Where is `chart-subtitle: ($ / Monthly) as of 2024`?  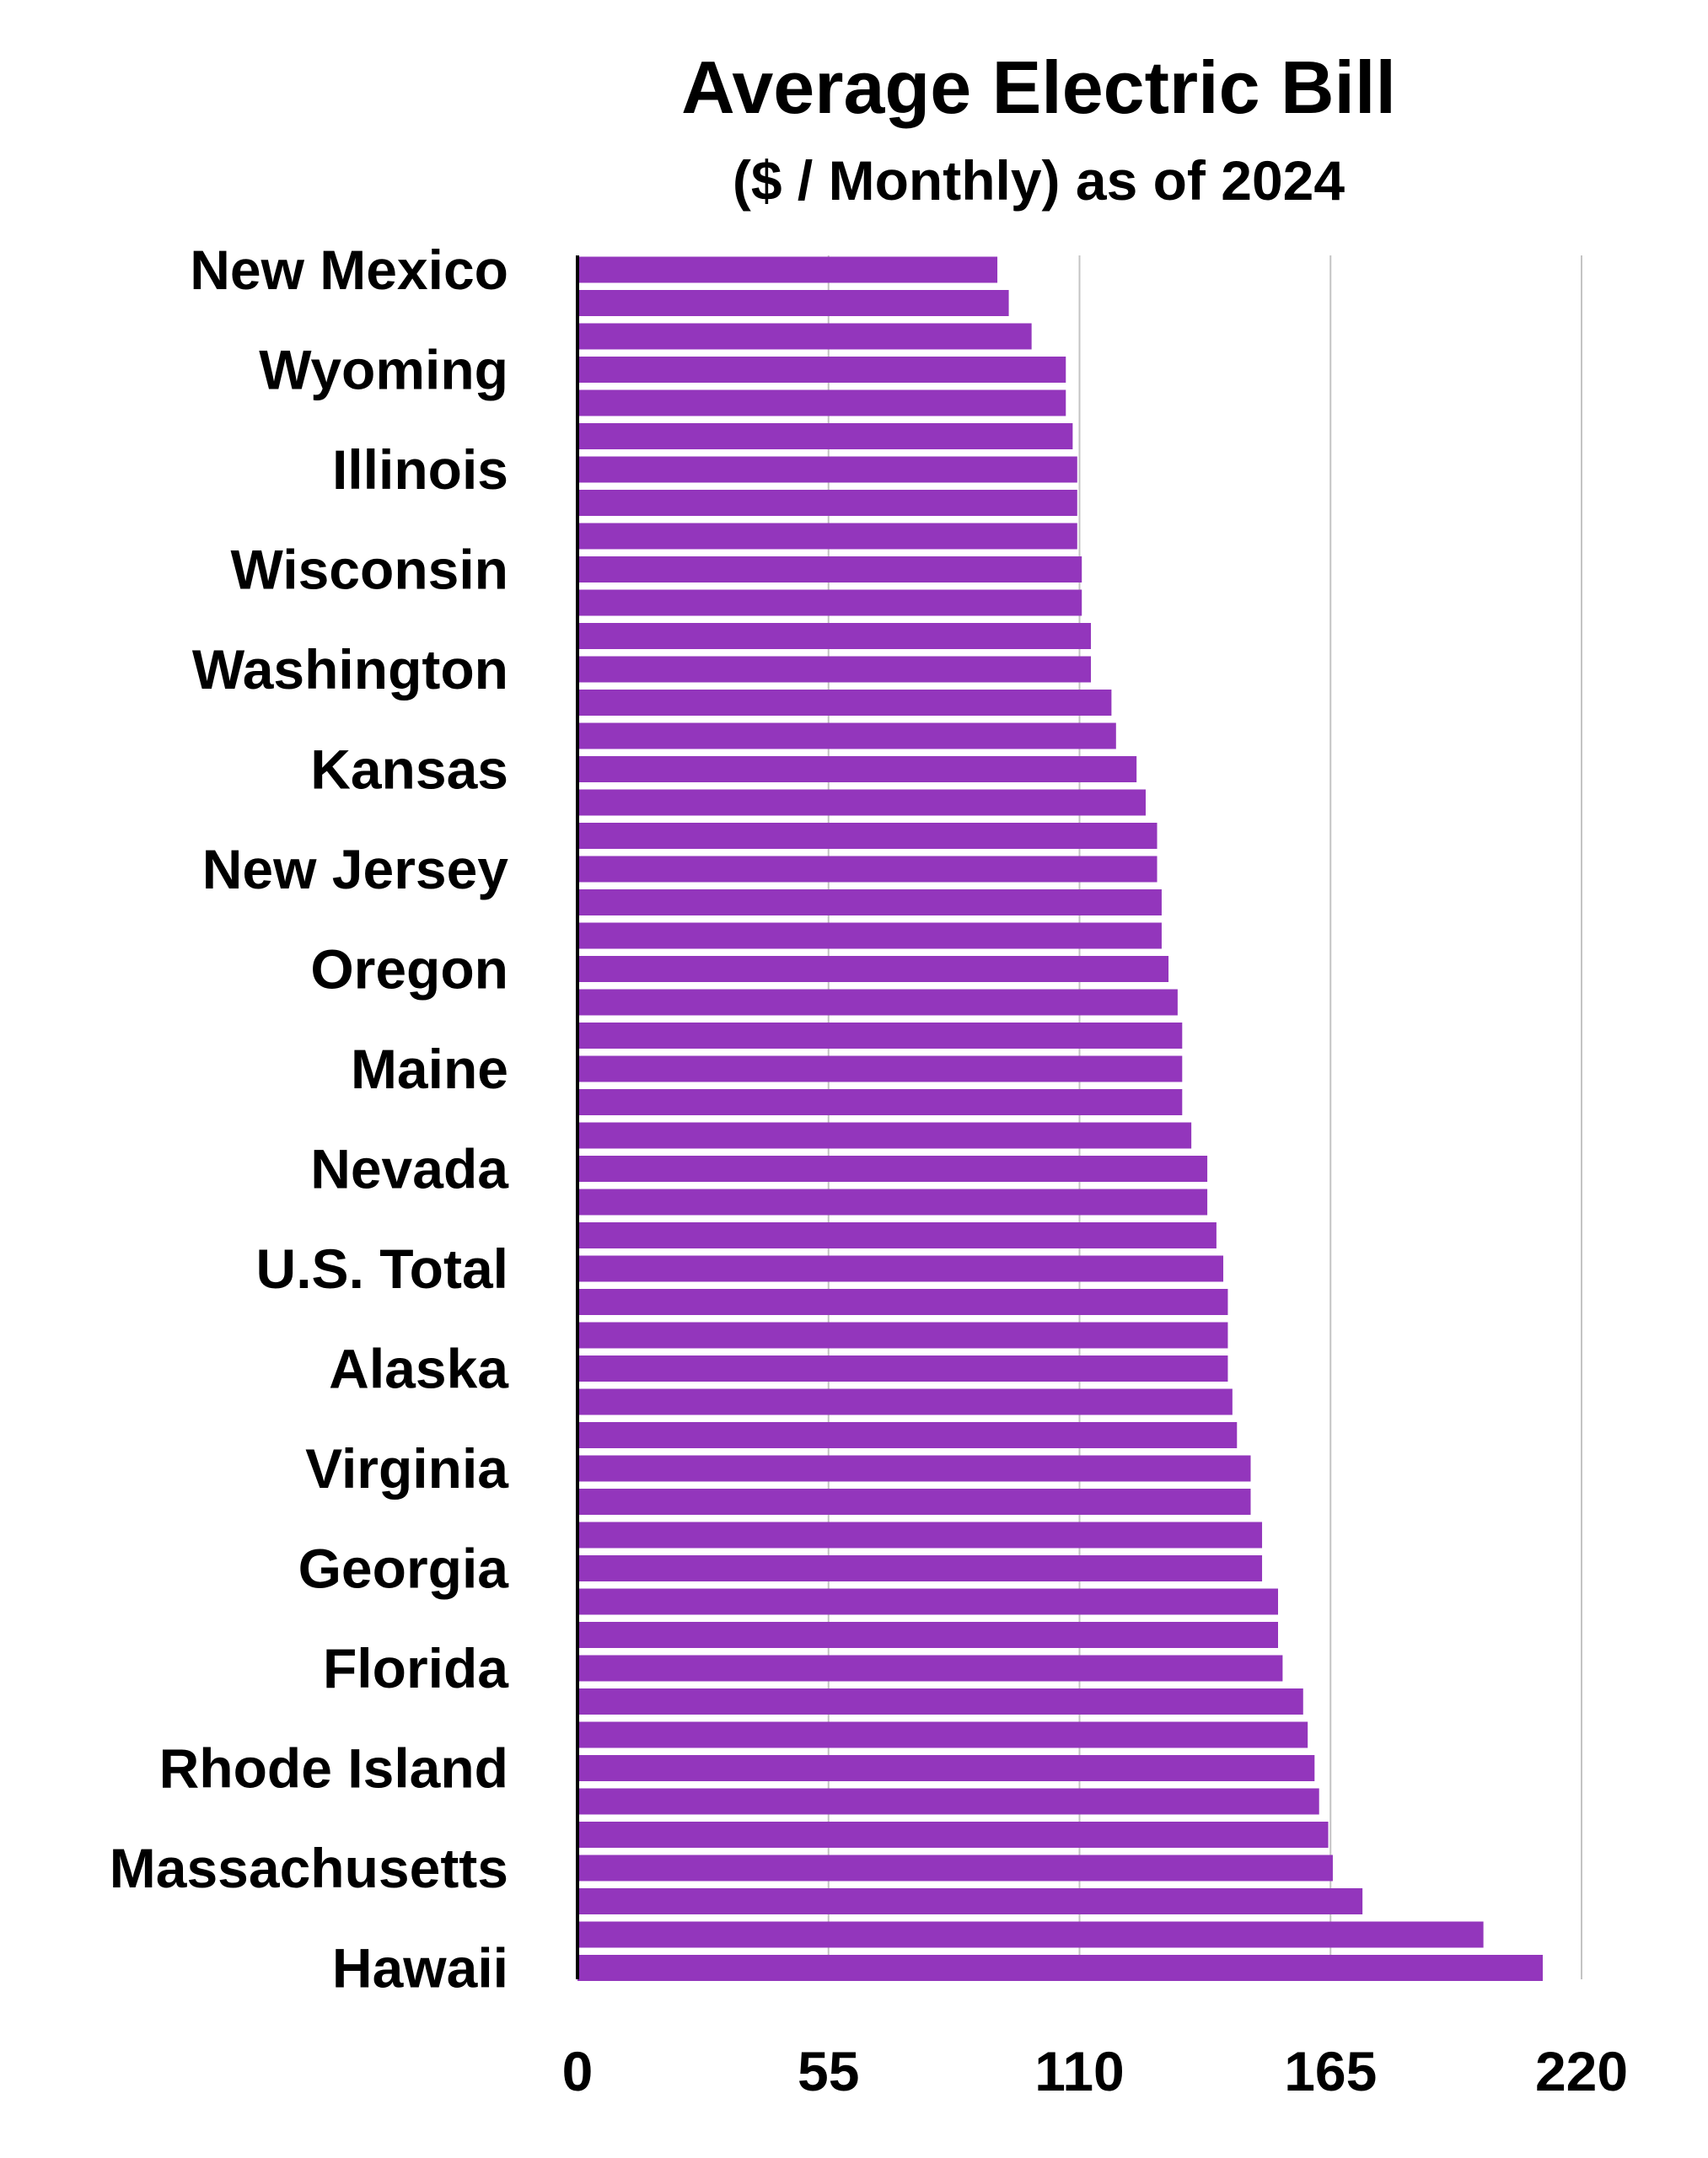
chart-subtitle: ($ / Monthly) as of 2024 is located at coordinates (1039, 180).